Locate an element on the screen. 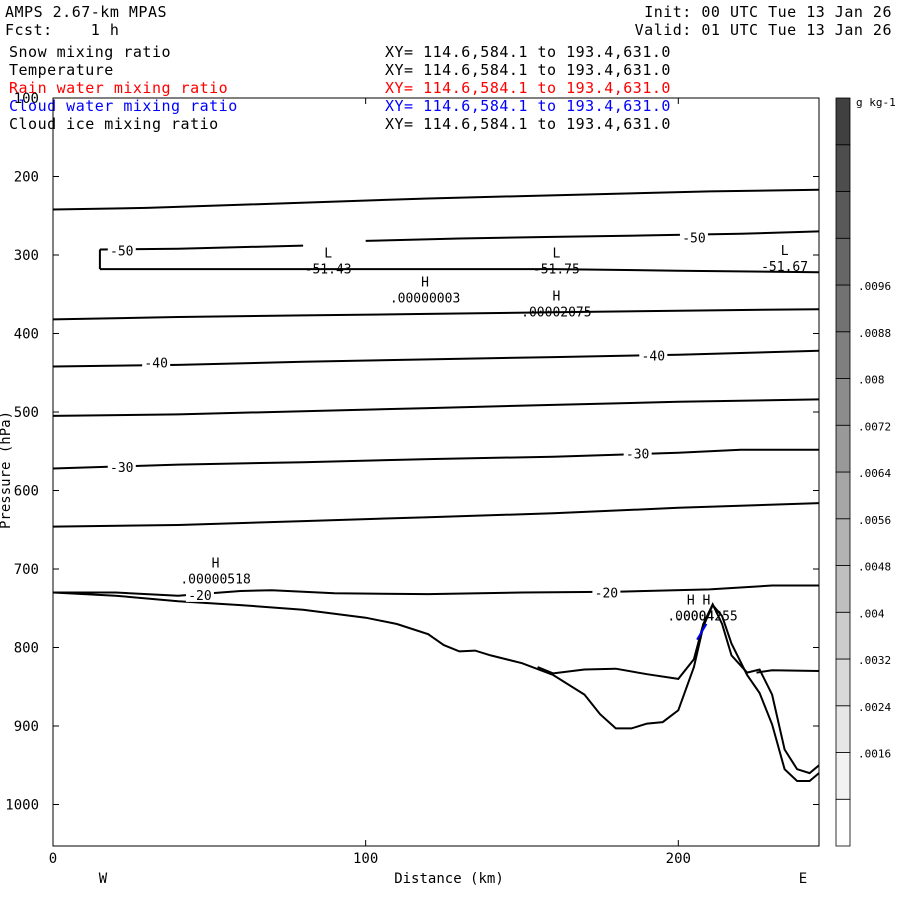  y-tick-label: 100 is located at coordinates (26, 99).